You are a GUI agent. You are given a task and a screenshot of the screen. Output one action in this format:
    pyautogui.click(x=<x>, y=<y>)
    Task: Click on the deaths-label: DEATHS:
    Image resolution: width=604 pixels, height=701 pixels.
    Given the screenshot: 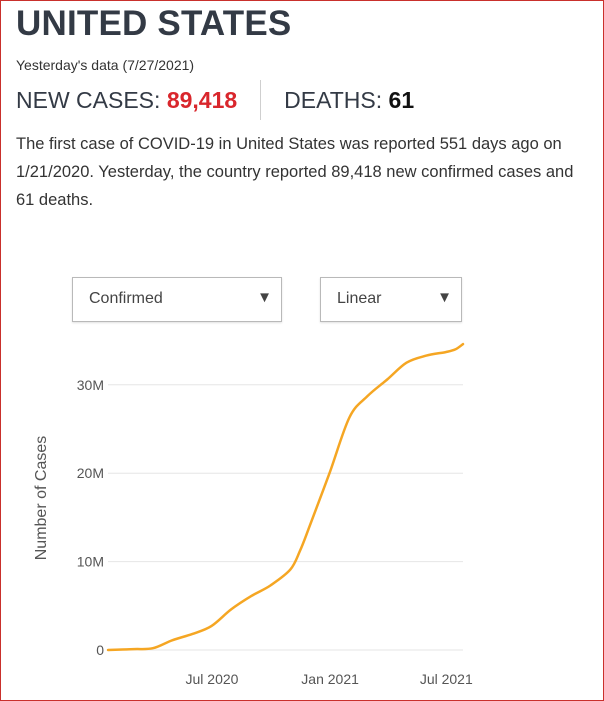 What is the action you would take?
    pyautogui.click(x=333, y=99)
    